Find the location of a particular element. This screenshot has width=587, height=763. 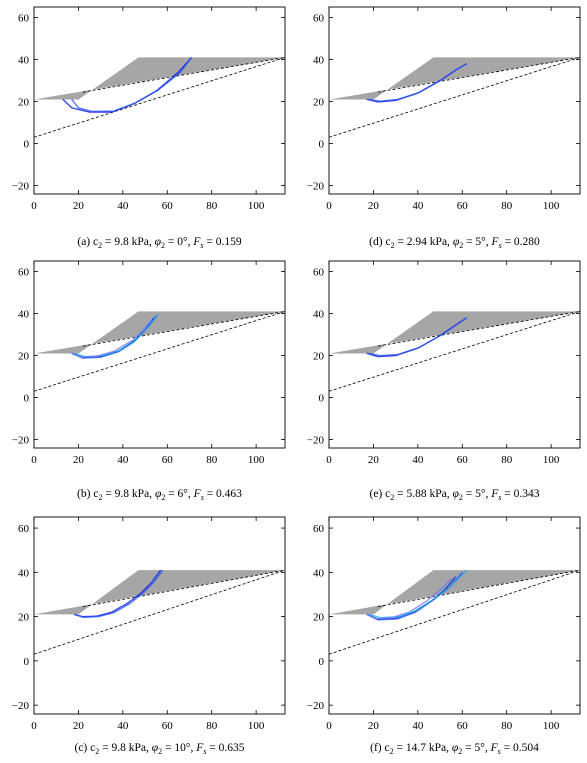

caption-part: = 0.635 is located at coordinates (225, 748).